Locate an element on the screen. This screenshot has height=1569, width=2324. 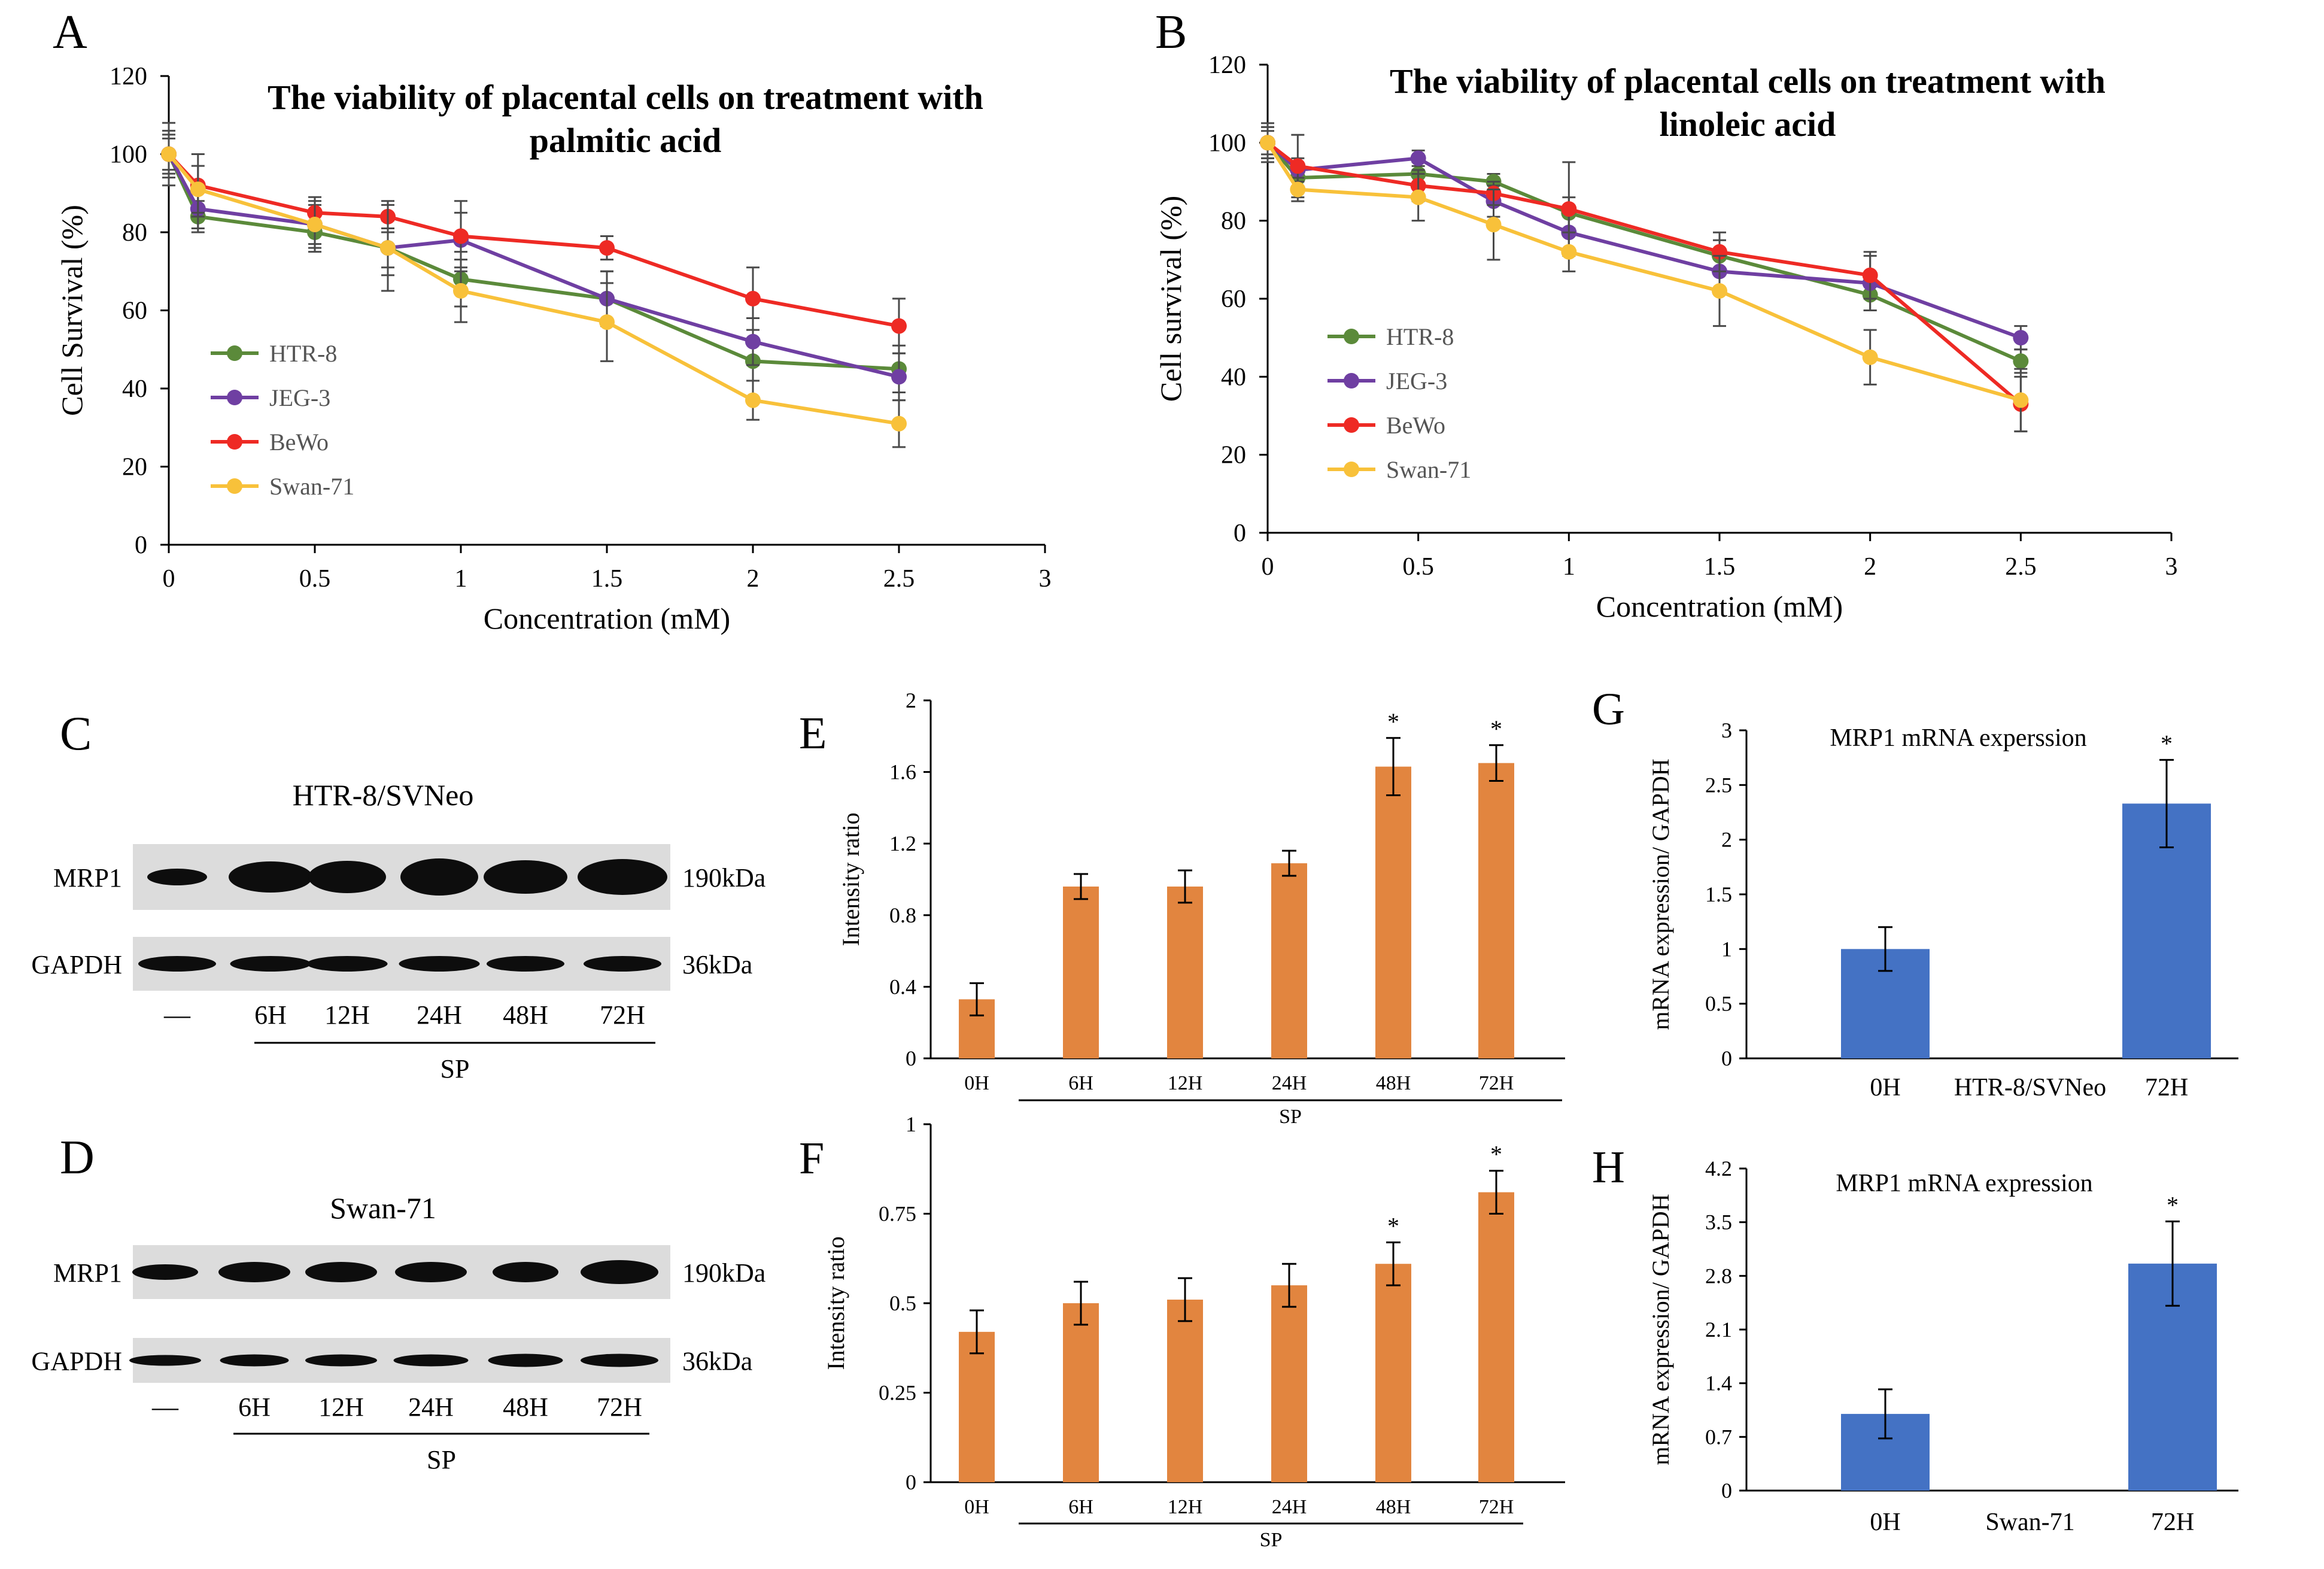
y-axis-label: mRNA expression/ GAPDH is located at coordinates (1660, 894).